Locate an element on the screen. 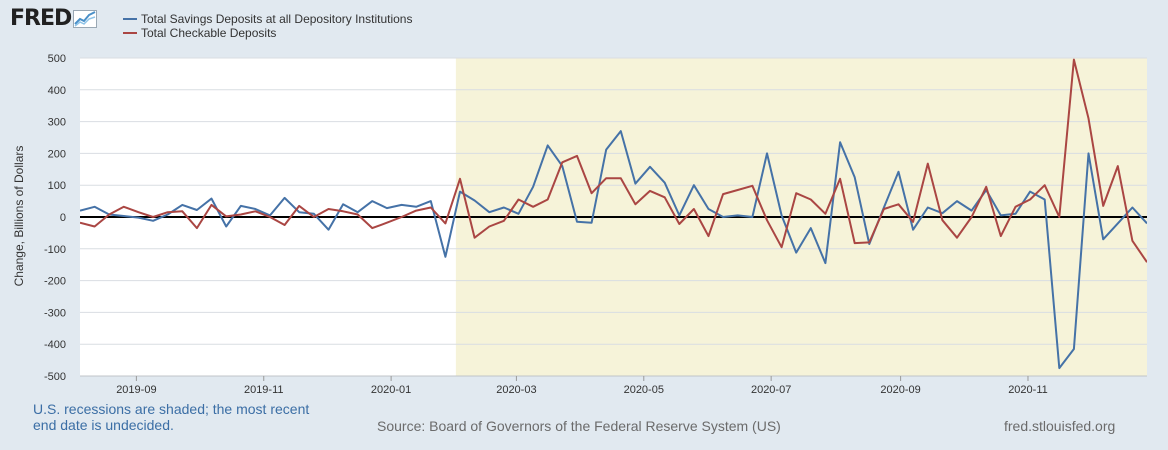 The height and width of the screenshot is (450, 1168). x-tick-label: 2019-11 is located at coordinates (264, 390).